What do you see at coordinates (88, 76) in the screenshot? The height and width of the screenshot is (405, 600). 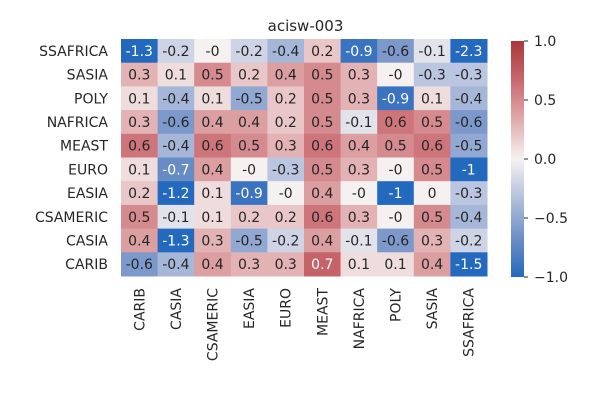 I see `y-tick-label: SASIA` at bounding box center [88, 76].